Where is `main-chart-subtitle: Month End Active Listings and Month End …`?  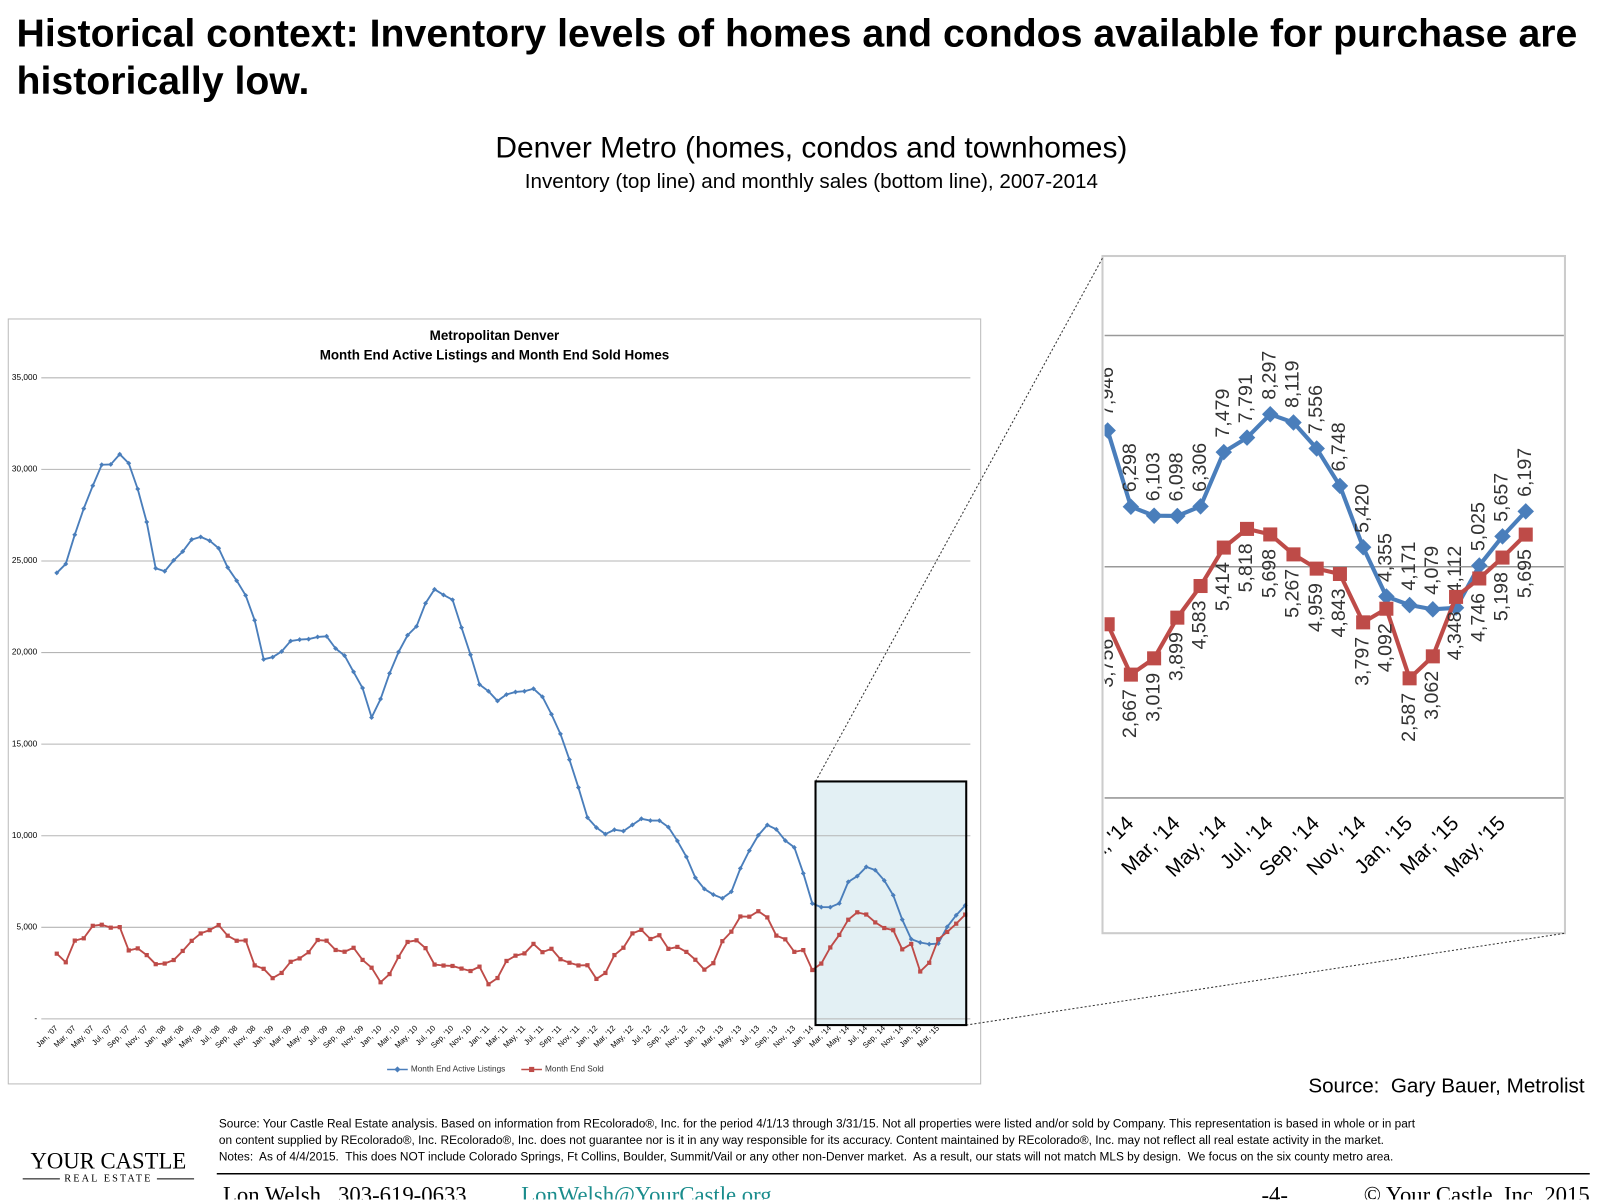 main-chart-subtitle: Month End Active Listings and Month End … is located at coordinates (495, 355).